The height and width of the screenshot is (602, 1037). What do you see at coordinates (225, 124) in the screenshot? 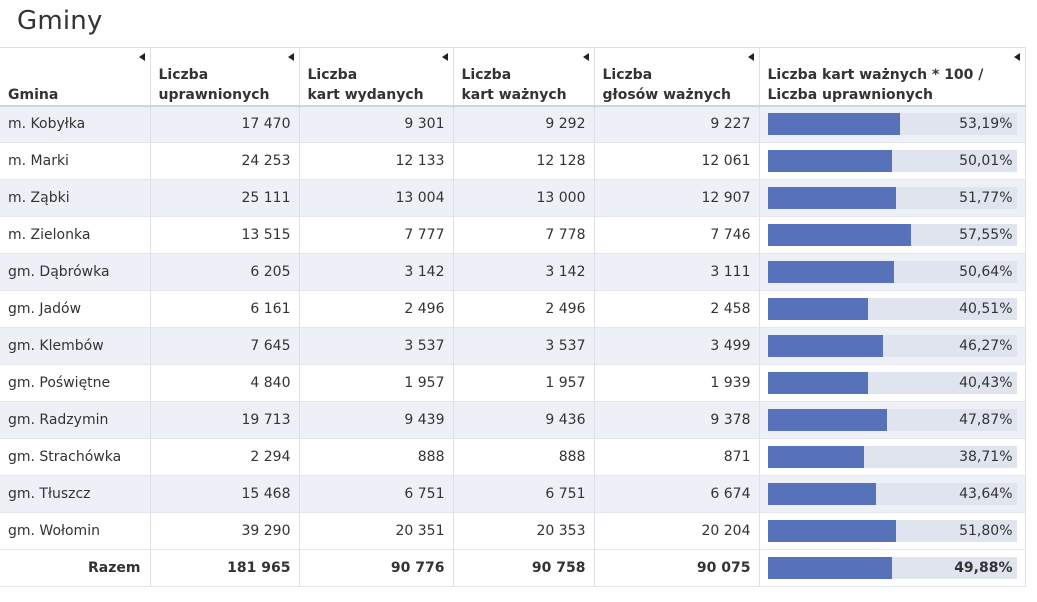
I see `cell-uprawnionych: 17 470` at bounding box center [225, 124].